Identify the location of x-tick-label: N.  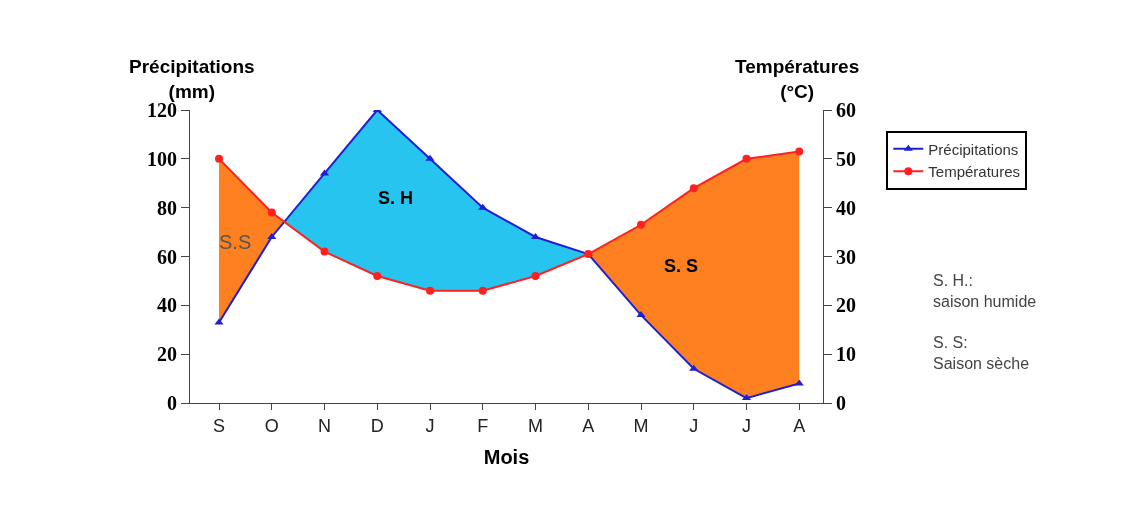
(325, 425).